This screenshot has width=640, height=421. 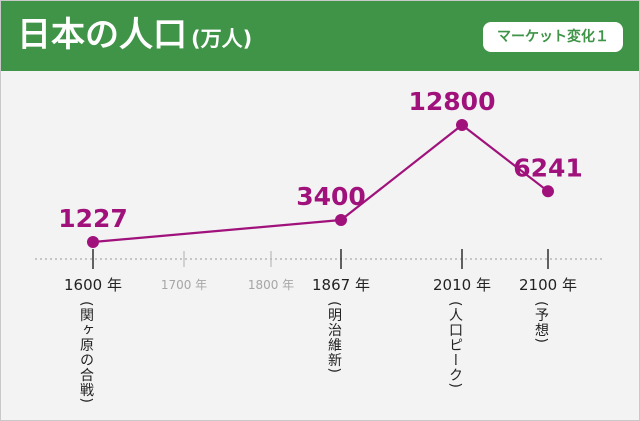 What do you see at coordinates (334, 337) in the screenshot?
I see `x-tick-note: (明治維新)` at bounding box center [334, 337].